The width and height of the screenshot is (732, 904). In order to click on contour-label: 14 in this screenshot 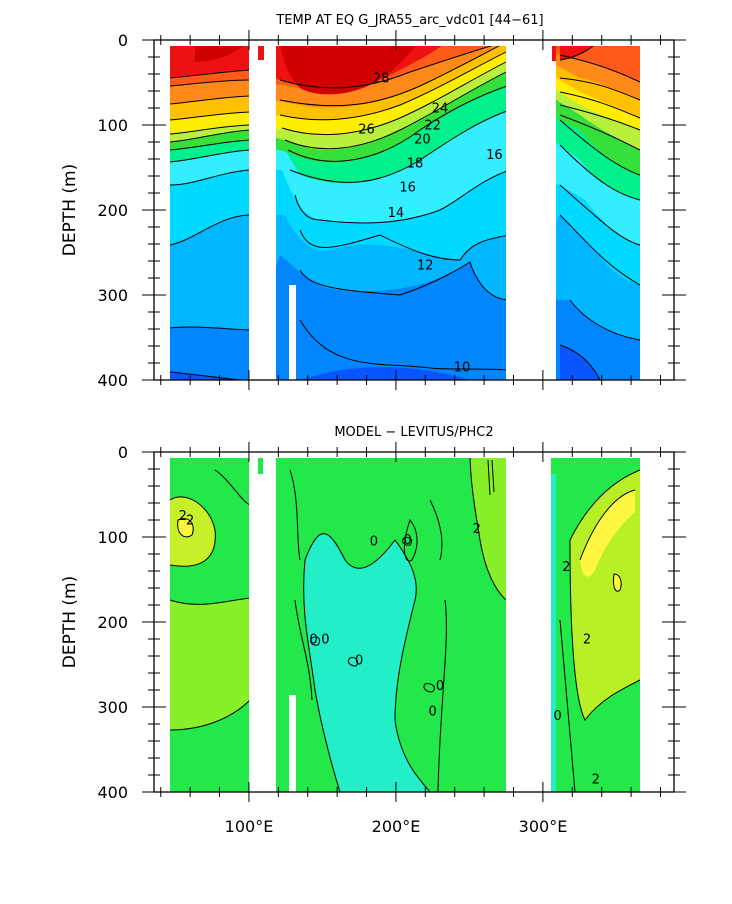, I will do `click(396, 213)`.